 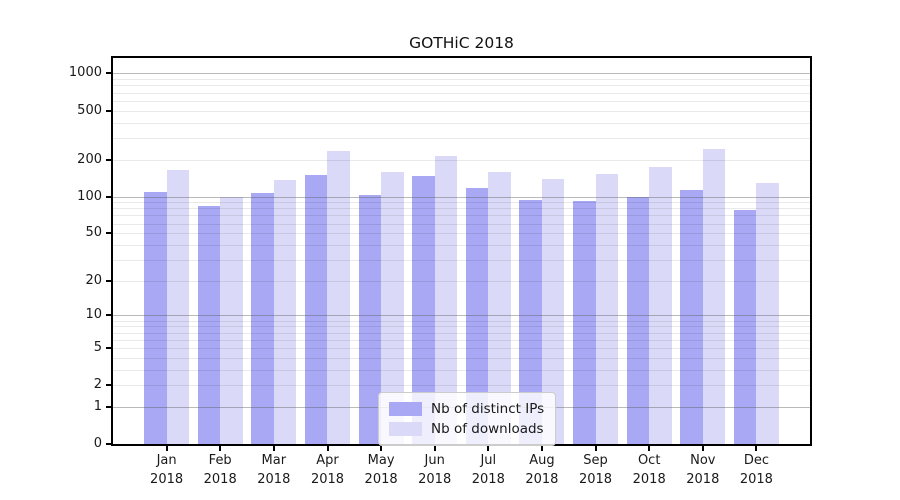 I want to click on legend-item-downloads: Nb of downloads, so click(x=466, y=429).